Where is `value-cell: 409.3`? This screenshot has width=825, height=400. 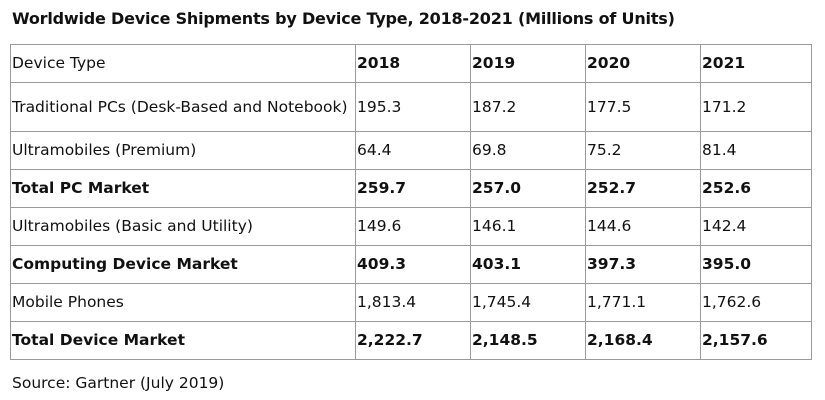 value-cell: 409.3 is located at coordinates (413, 264).